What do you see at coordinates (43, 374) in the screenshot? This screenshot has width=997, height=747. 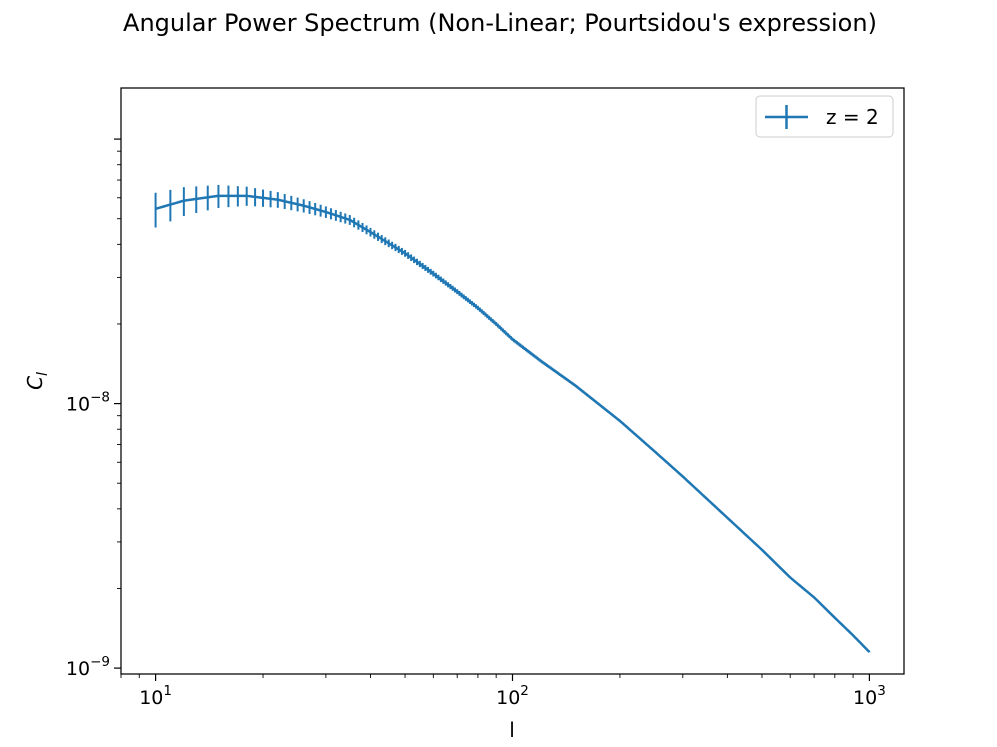 I see `y-axis-label-subscript: l` at bounding box center [43, 374].